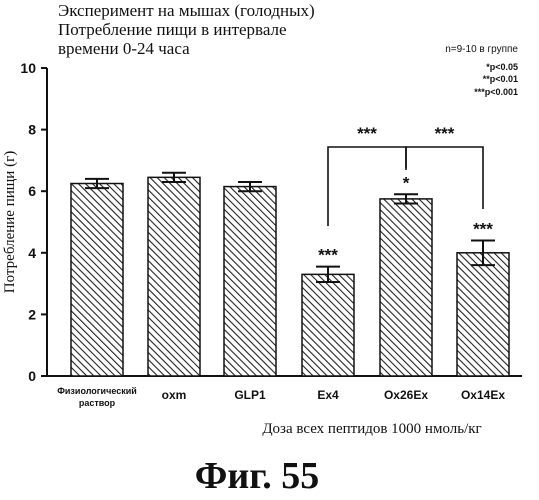  What do you see at coordinates (496, 92) in the screenshot?
I see `significance-legend-3: ***p<0.001` at bounding box center [496, 92].